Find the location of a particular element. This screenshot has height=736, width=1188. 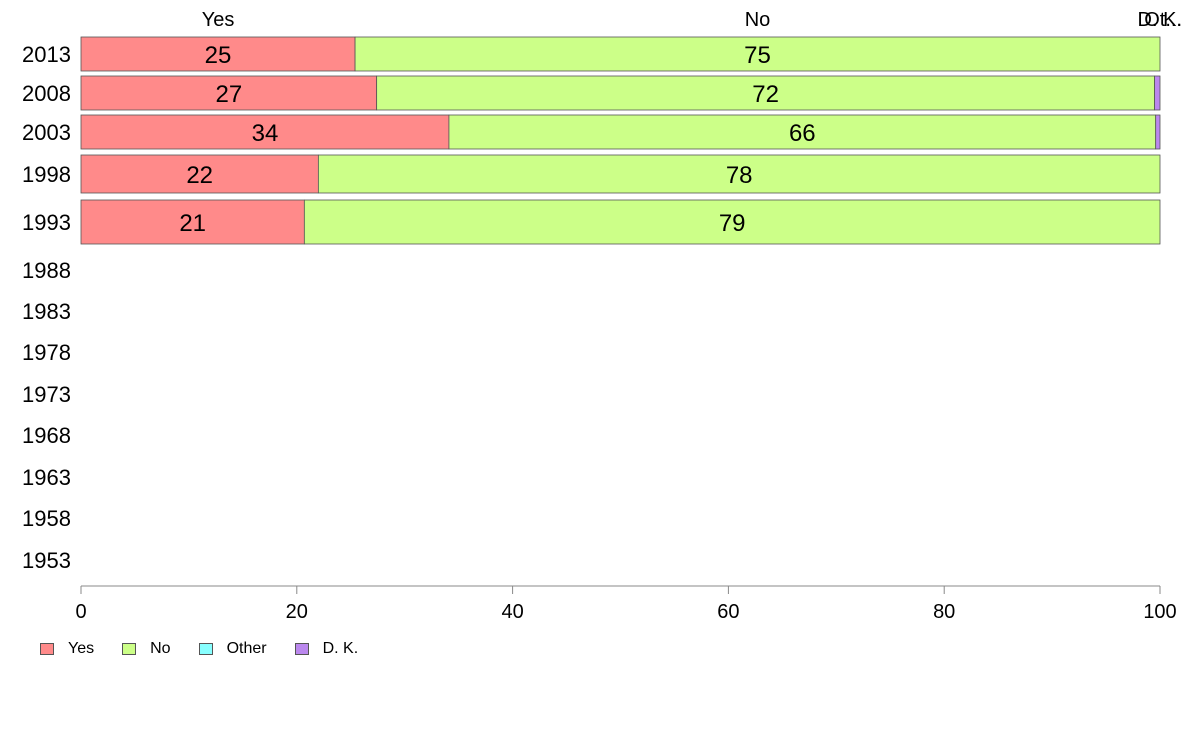

legend-item: Other is located at coordinates (232, 649).